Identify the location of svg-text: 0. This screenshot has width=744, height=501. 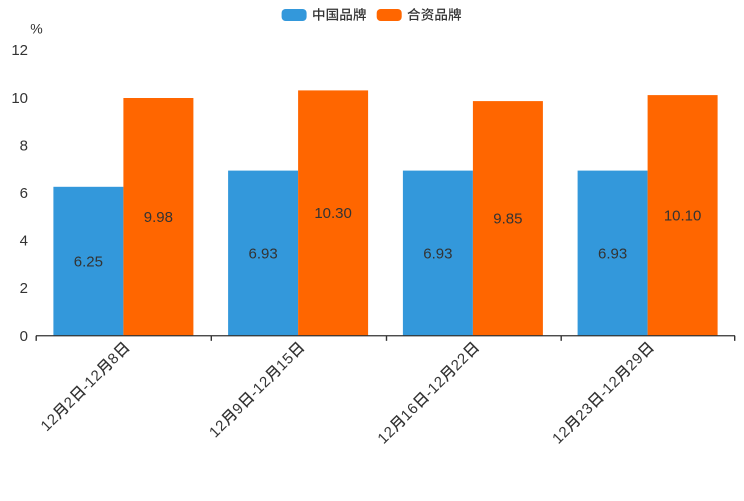
(24, 336).